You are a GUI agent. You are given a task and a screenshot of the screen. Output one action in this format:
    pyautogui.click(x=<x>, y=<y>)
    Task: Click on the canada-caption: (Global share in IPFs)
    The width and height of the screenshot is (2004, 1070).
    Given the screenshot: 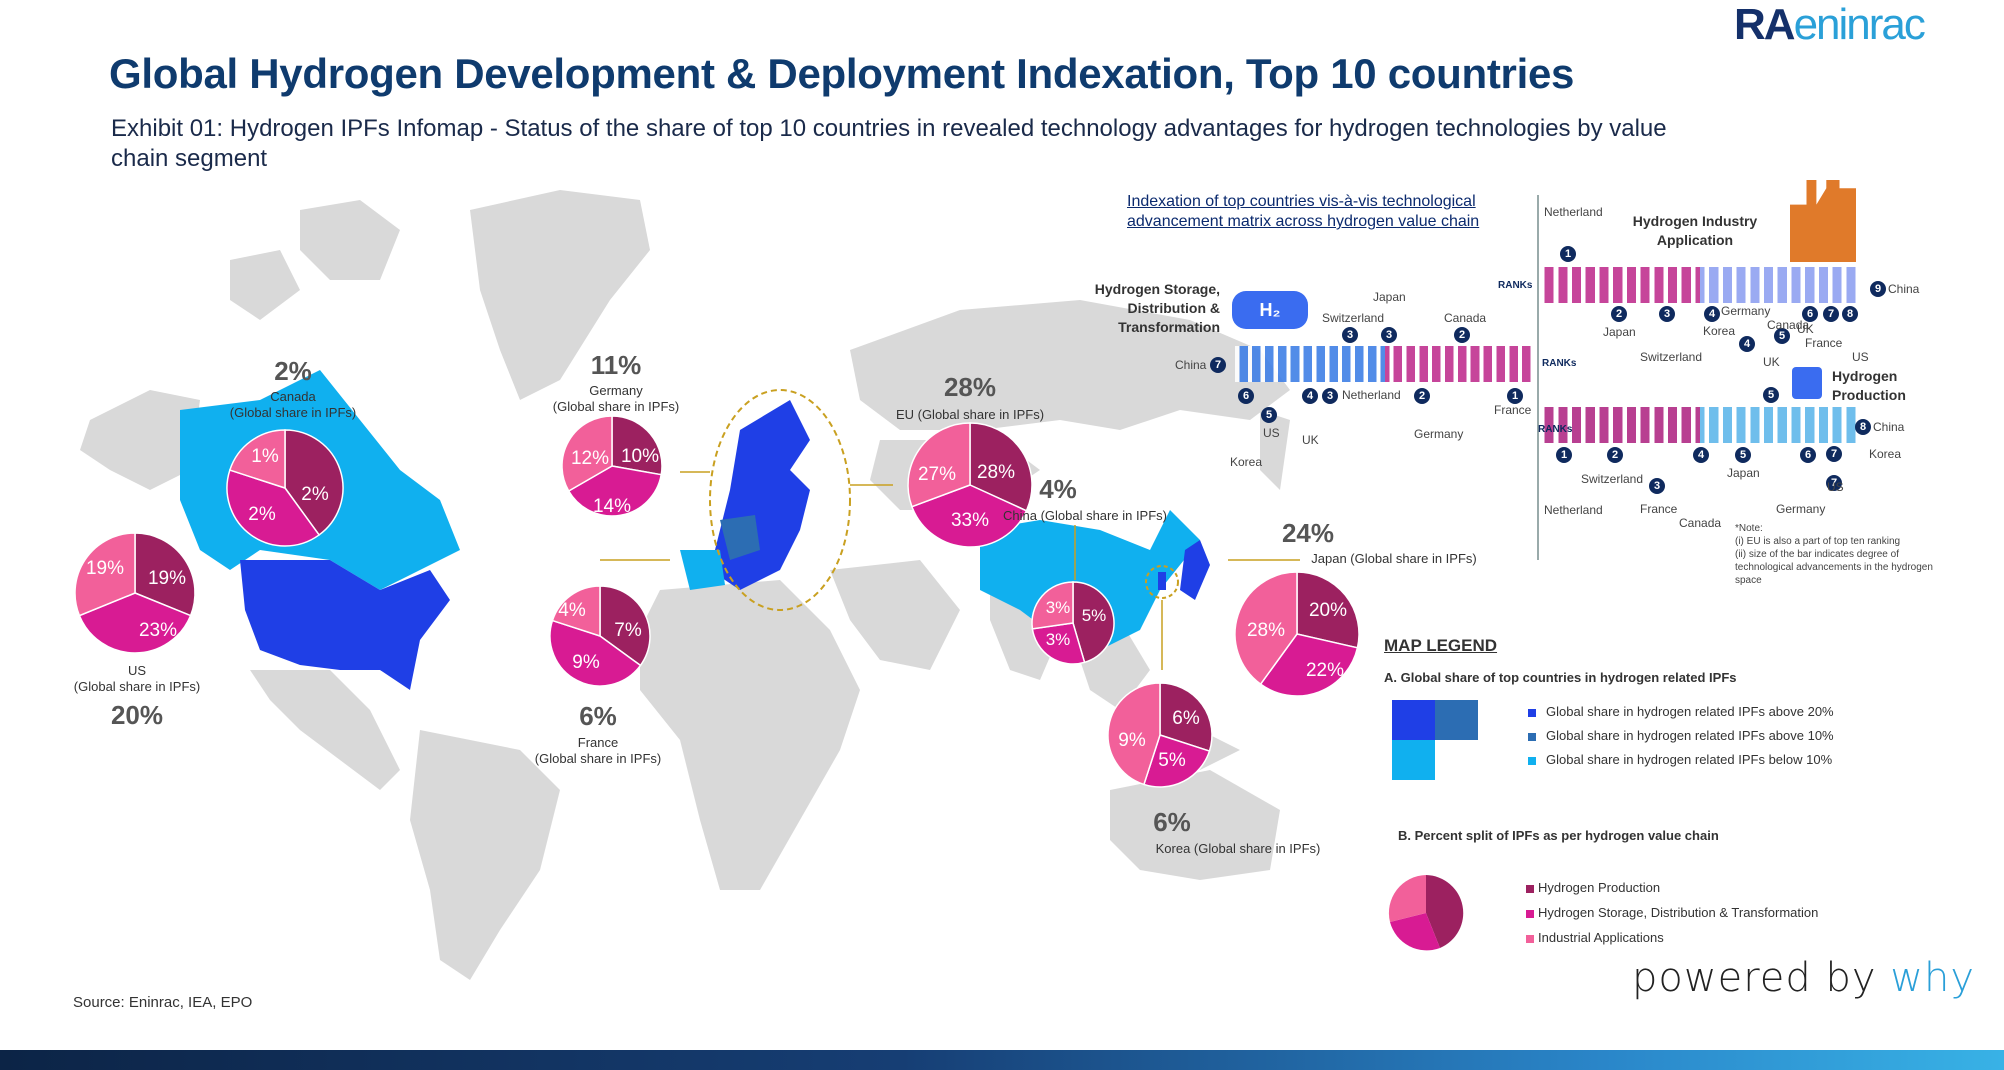 What is the action you would take?
    pyautogui.click(x=293, y=412)
    